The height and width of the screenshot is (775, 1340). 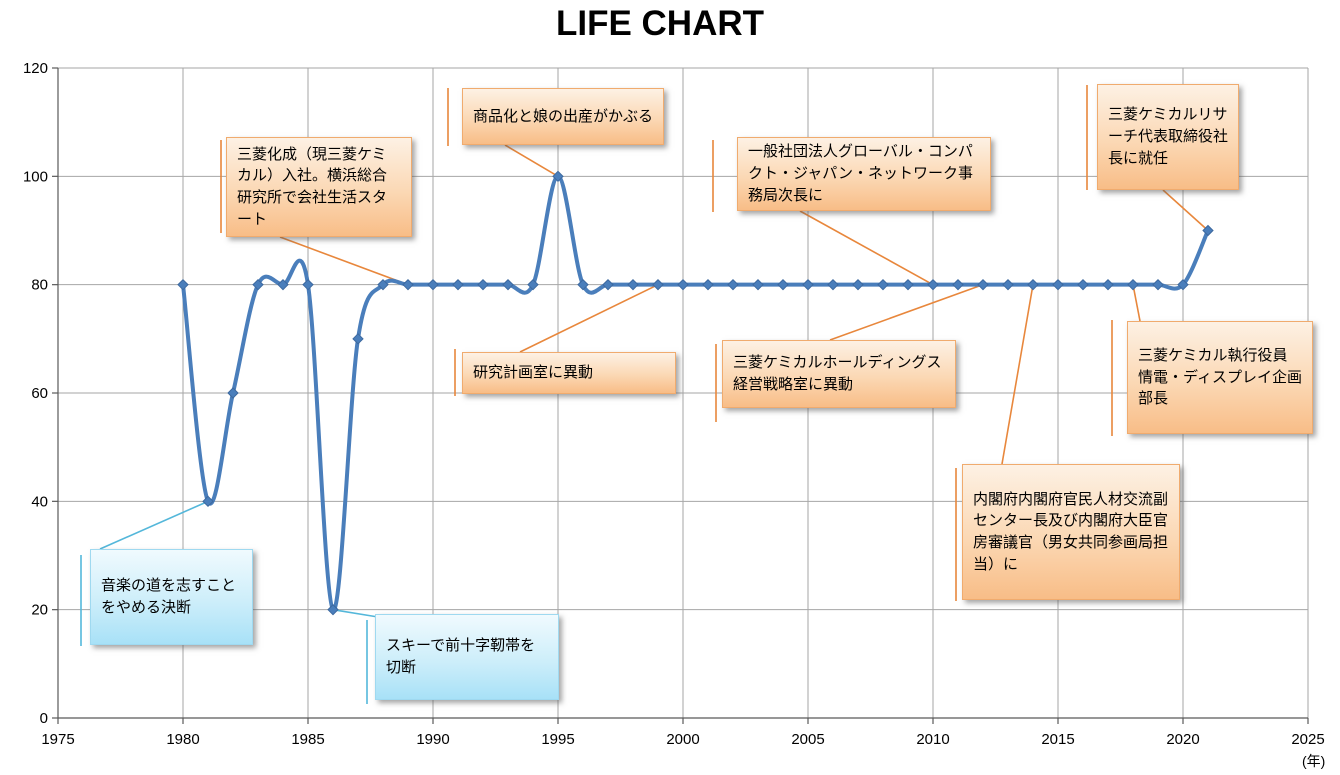 What do you see at coordinates (1314, 761) in the screenshot?
I see `x-axis-unit-label: (年)` at bounding box center [1314, 761].